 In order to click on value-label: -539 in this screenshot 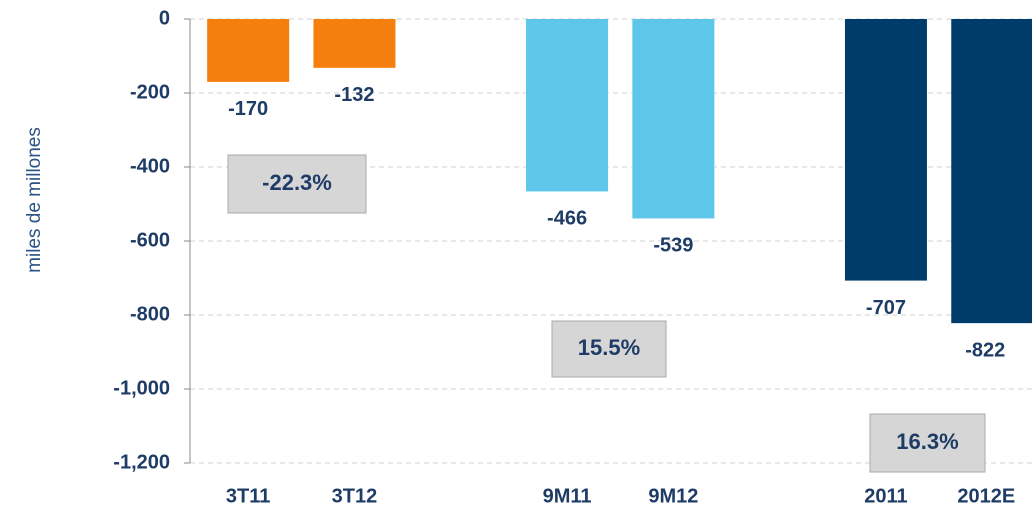, I will do `click(673, 246)`.